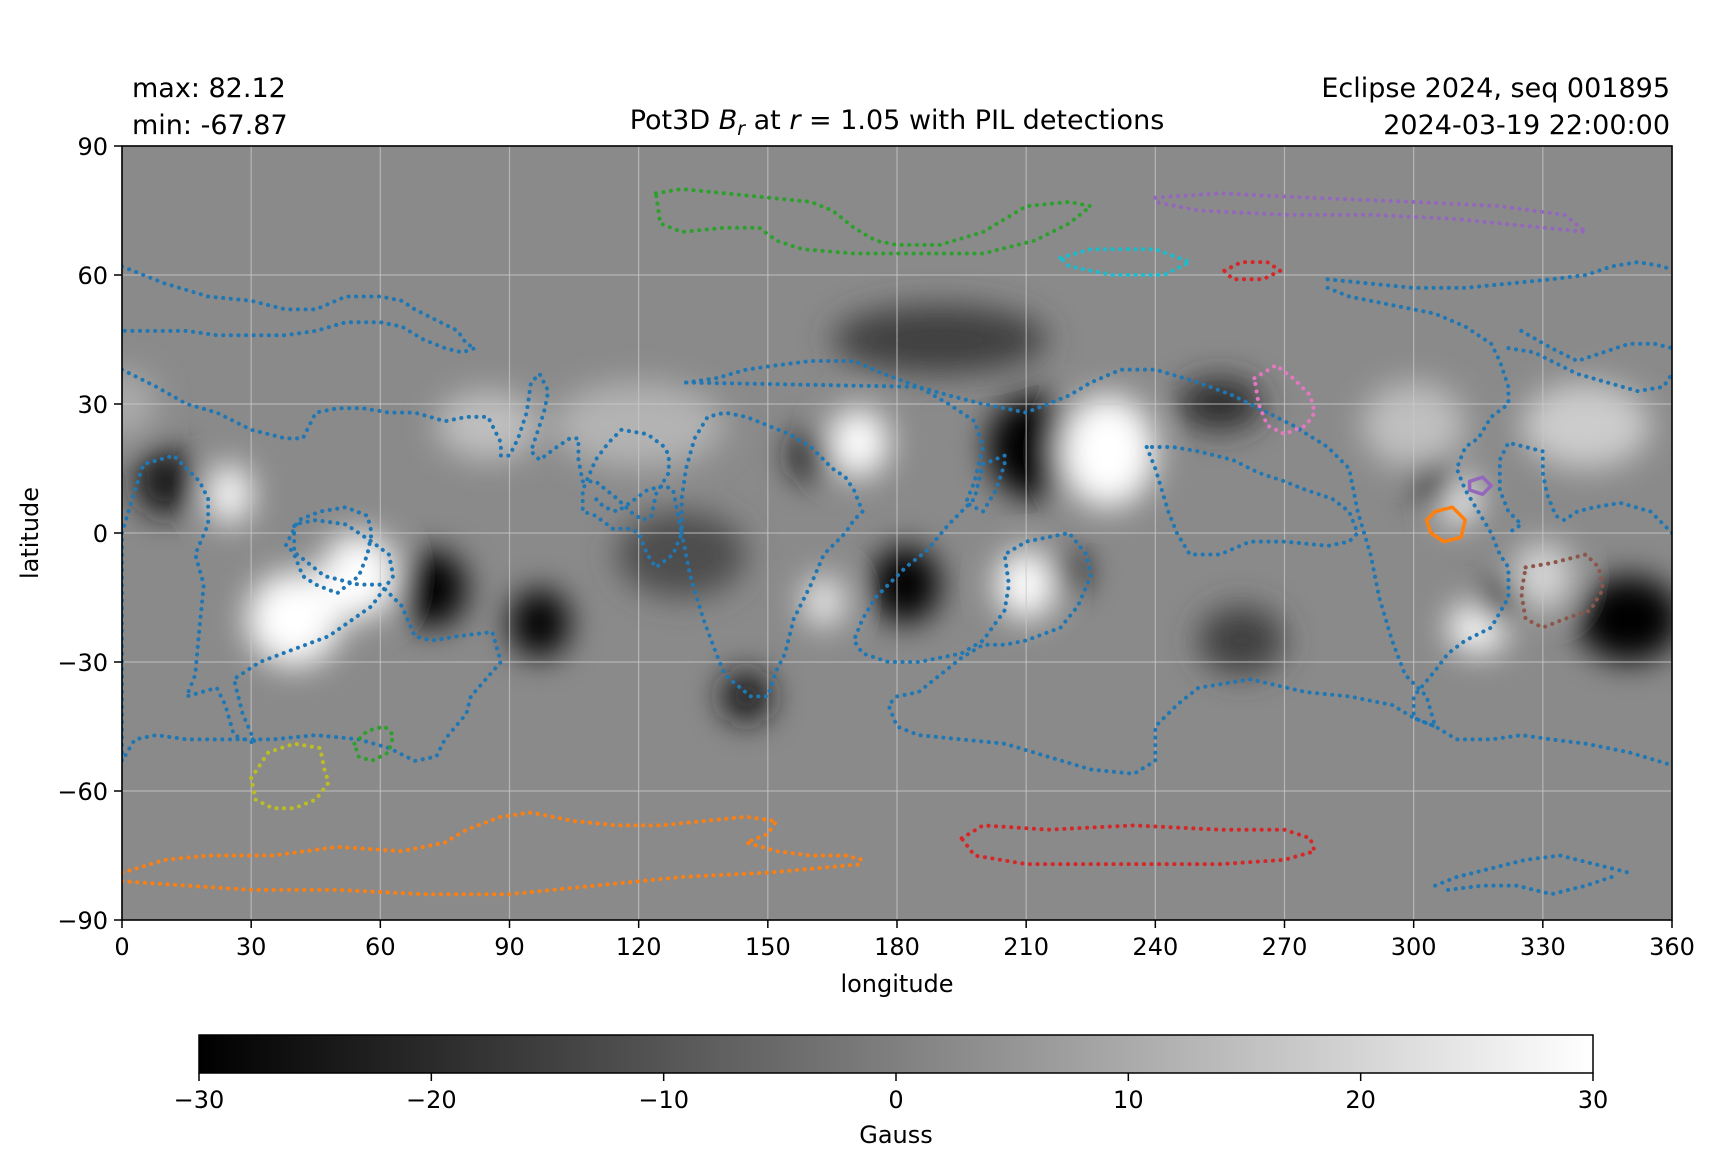 Image resolution: width=1728 pixels, height=1152 pixels. What do you see at coordinates (897, 122) in the screenshot?
I see `chart-title: Pot3D Br at r = 1.05 with PIL detections` at bounding box center [897, 122].